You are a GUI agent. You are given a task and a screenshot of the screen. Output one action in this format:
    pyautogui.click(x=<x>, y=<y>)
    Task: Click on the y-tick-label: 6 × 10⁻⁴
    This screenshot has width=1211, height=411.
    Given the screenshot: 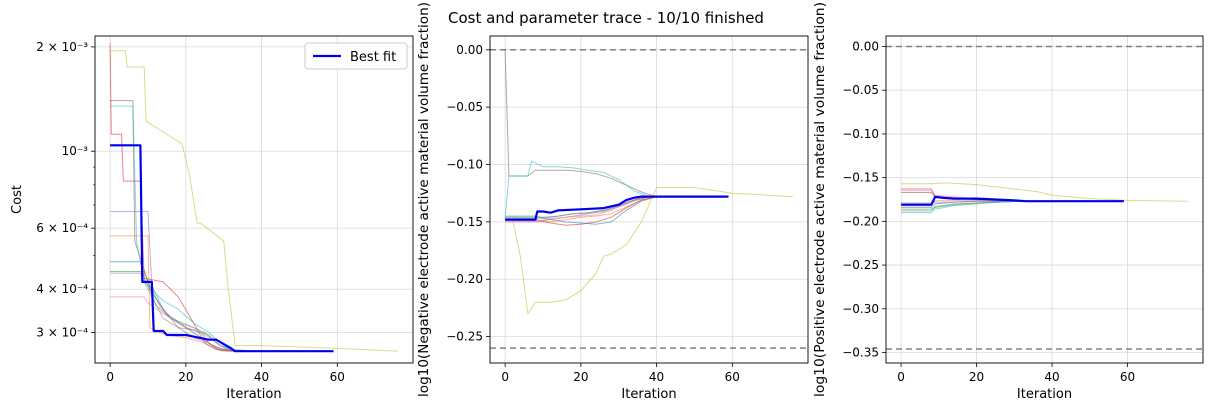 What is the action you would take?
    pyautogui.click(x=62, y=228)
    